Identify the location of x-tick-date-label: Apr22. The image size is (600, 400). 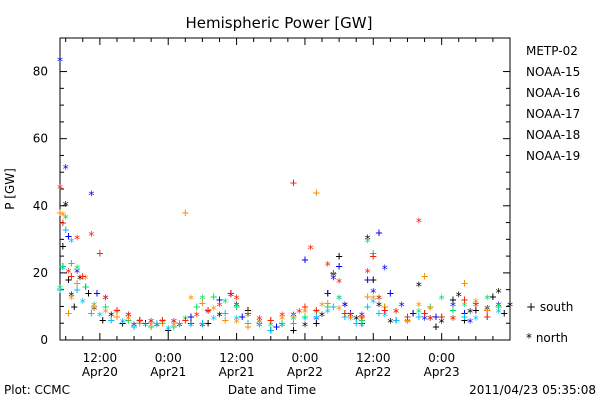
(305, 372).